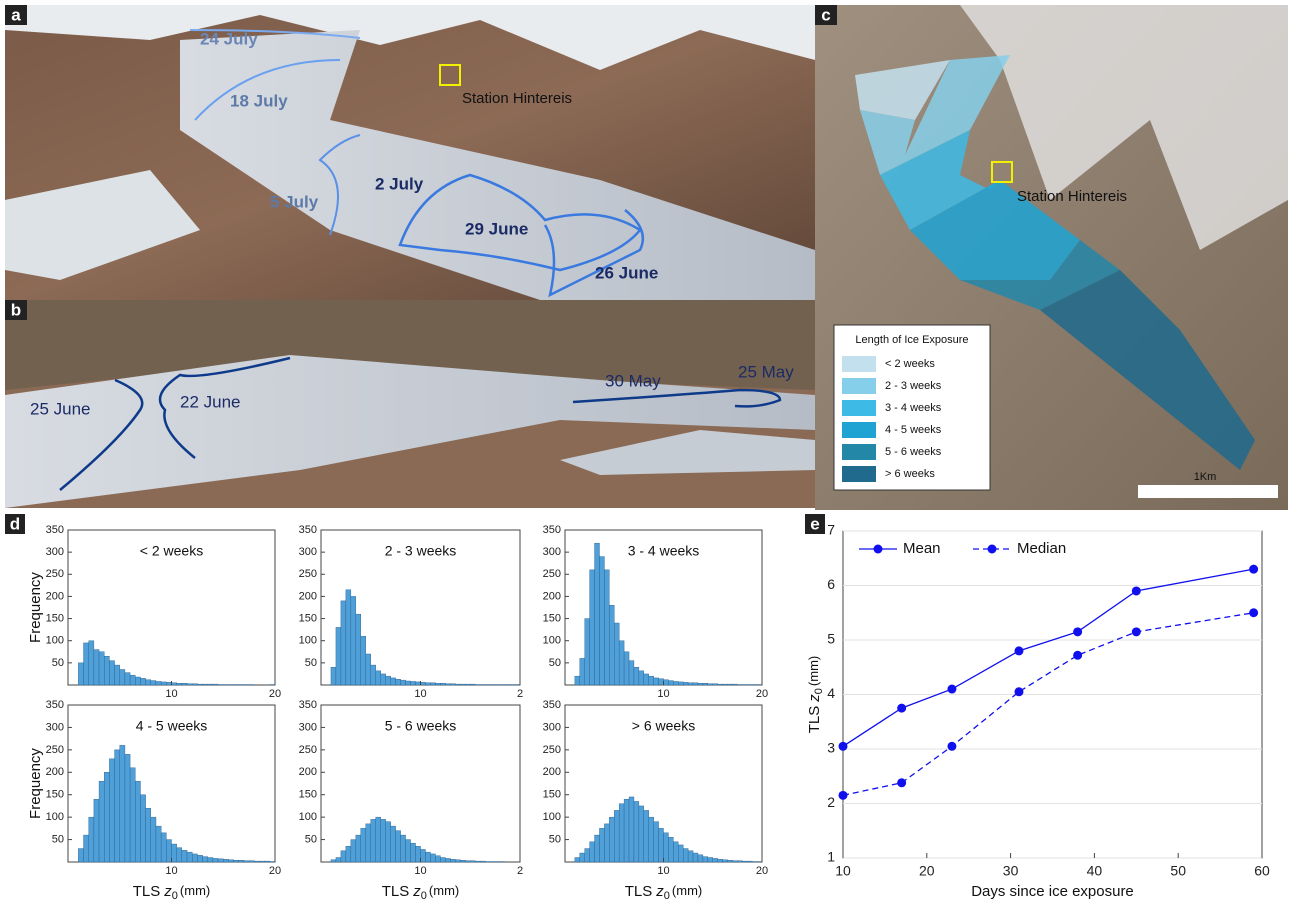 This screenshot has width=1291, height=911. I want to click on legend-label: > 6 weeks, so click(910, 474).